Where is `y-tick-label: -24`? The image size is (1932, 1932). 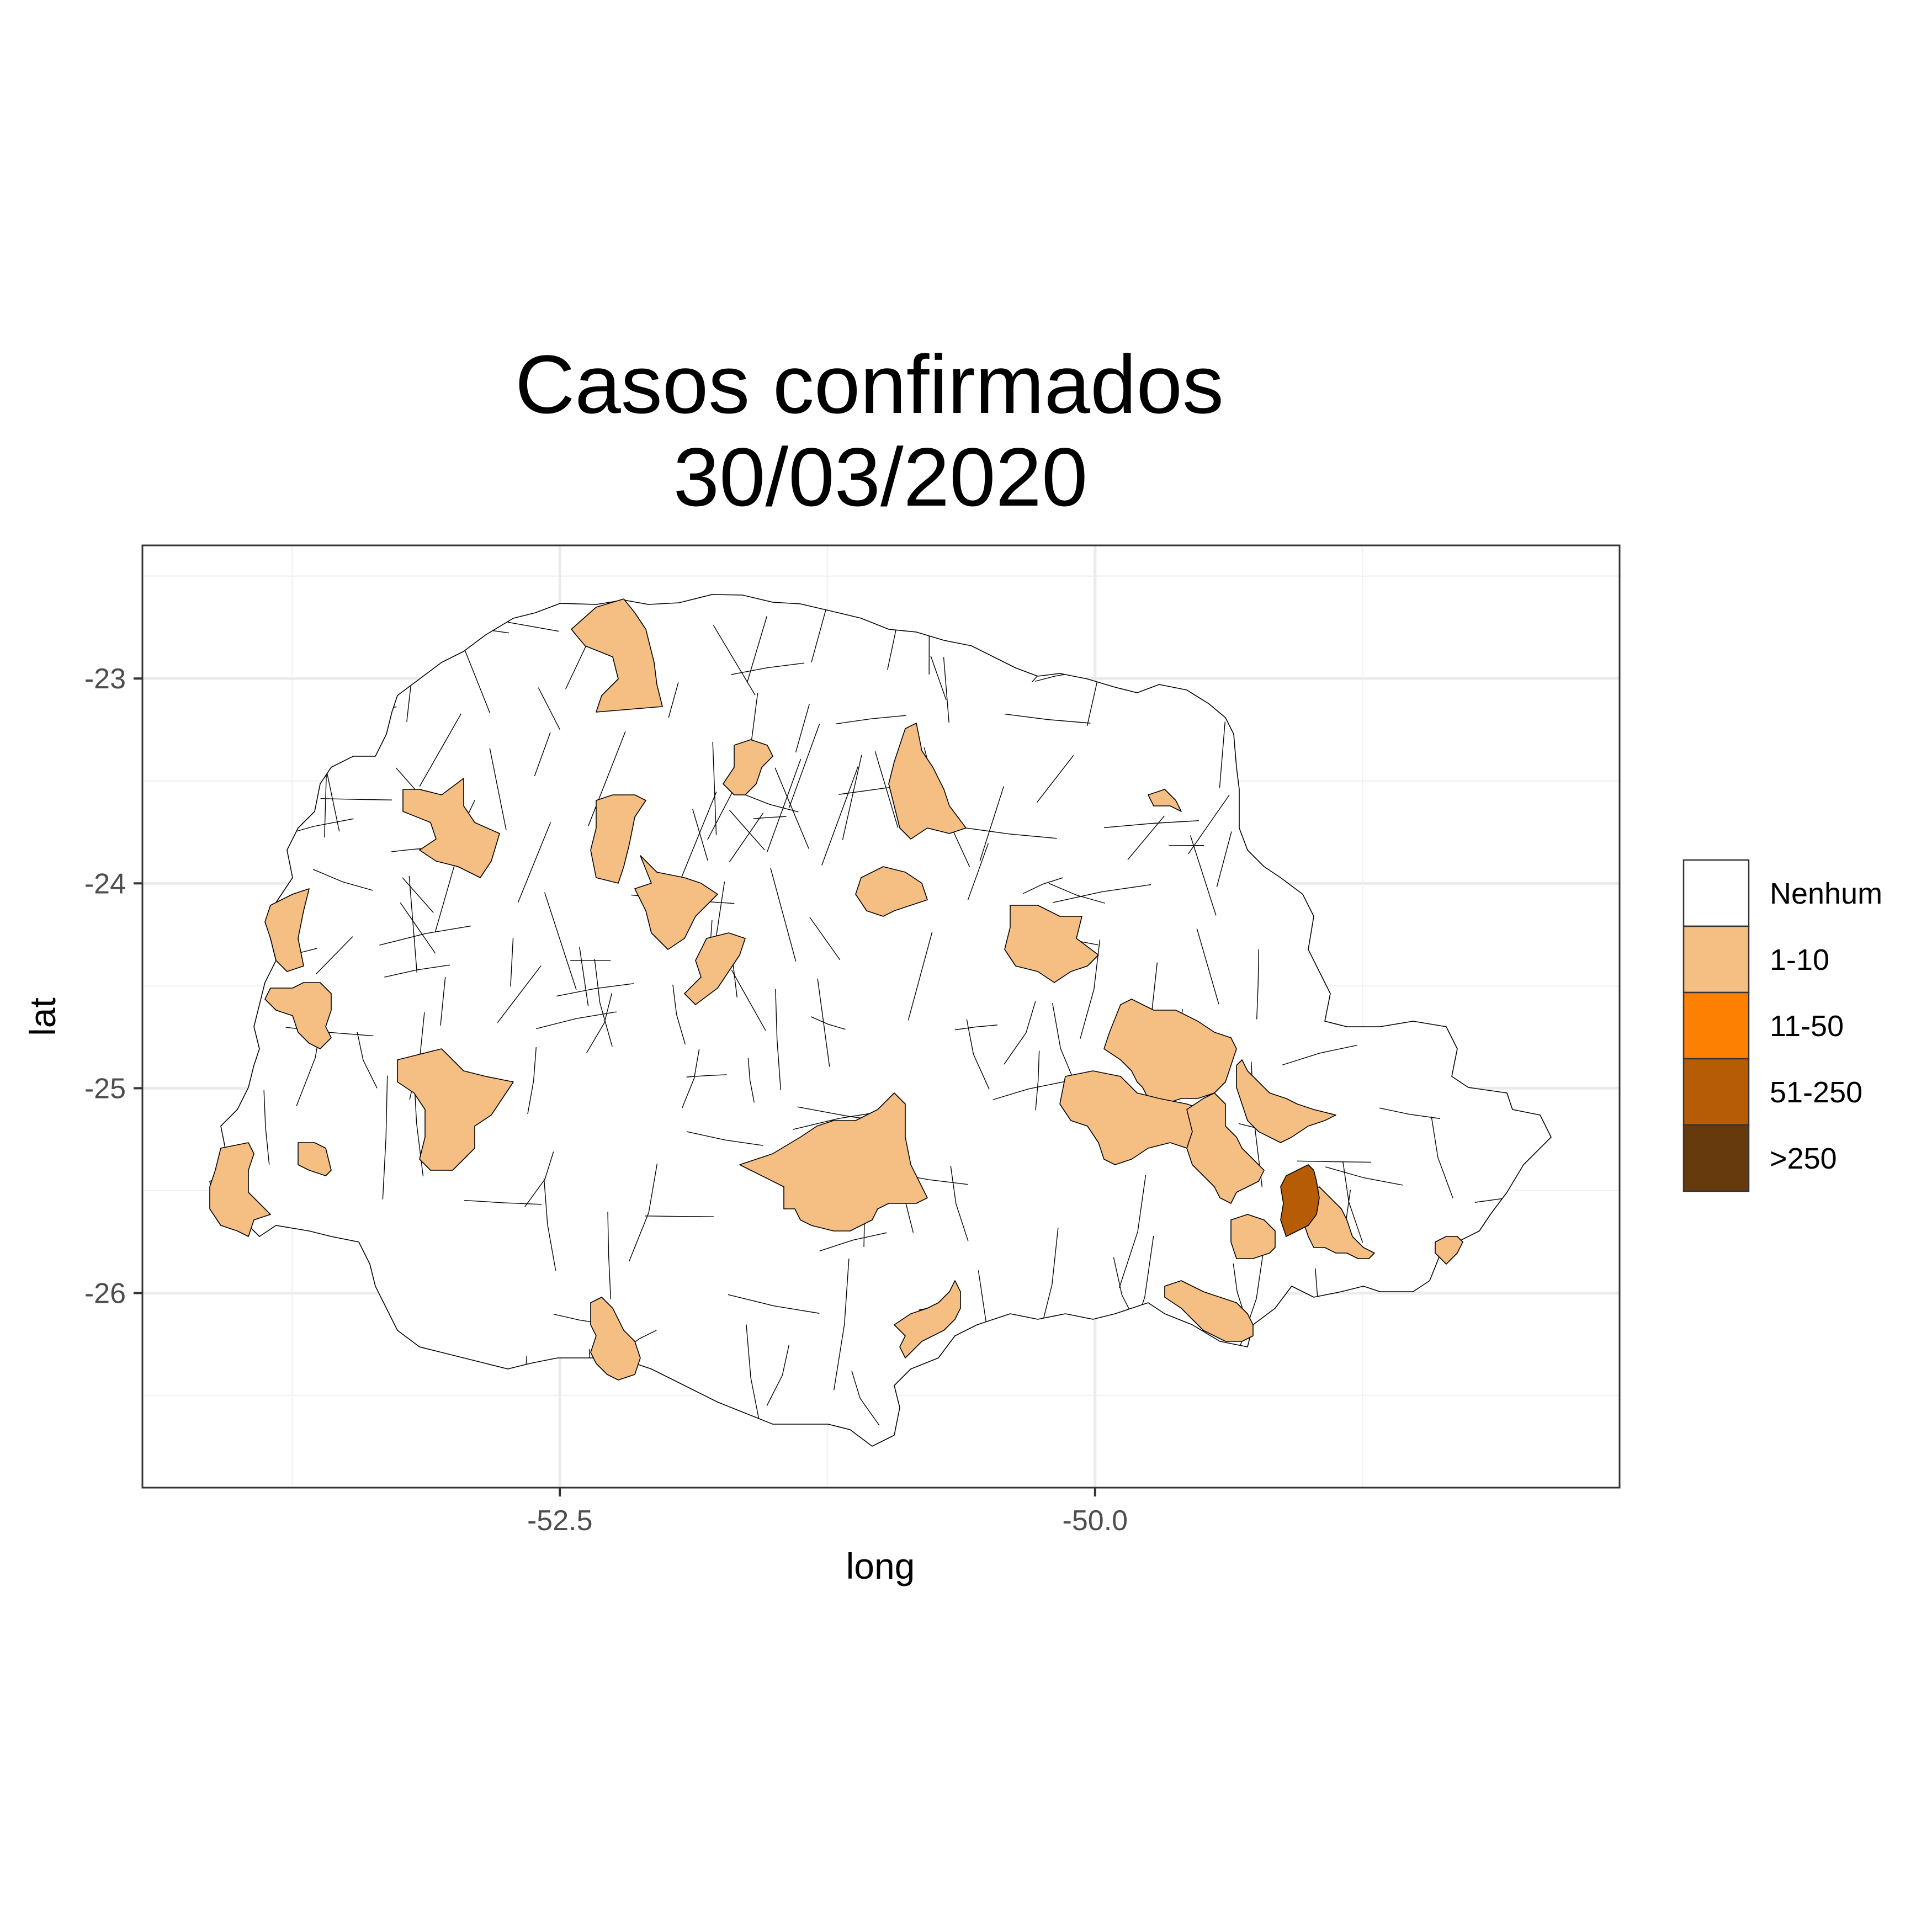 y-tick-label: -24 is located at coordinates (105, 884).